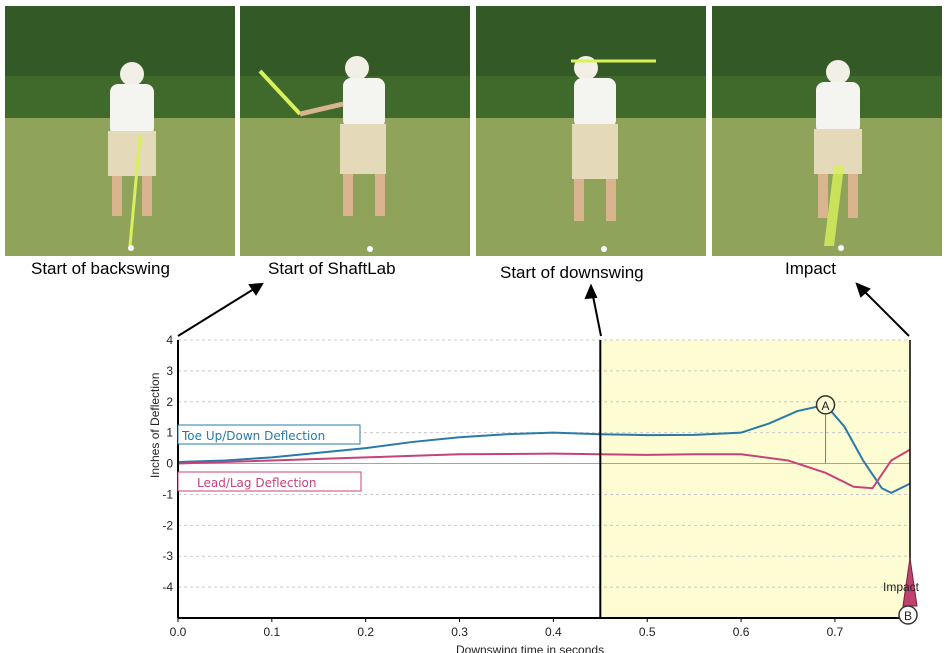  Describe the element at coordinates (167, 556) in the screenshot. I see `y-tick-label: -3` at that location.